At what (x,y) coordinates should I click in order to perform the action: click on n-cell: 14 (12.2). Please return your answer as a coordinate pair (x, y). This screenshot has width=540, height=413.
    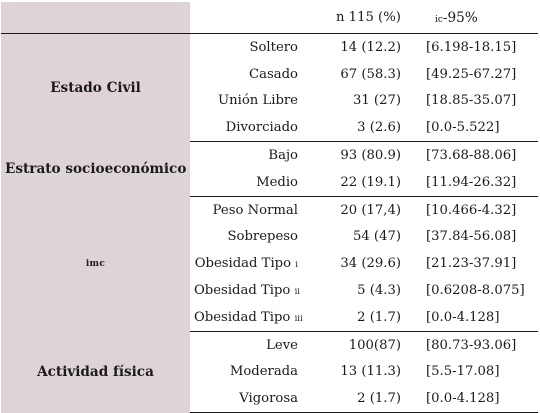
    Looking at the image, I should click on (370, 47).